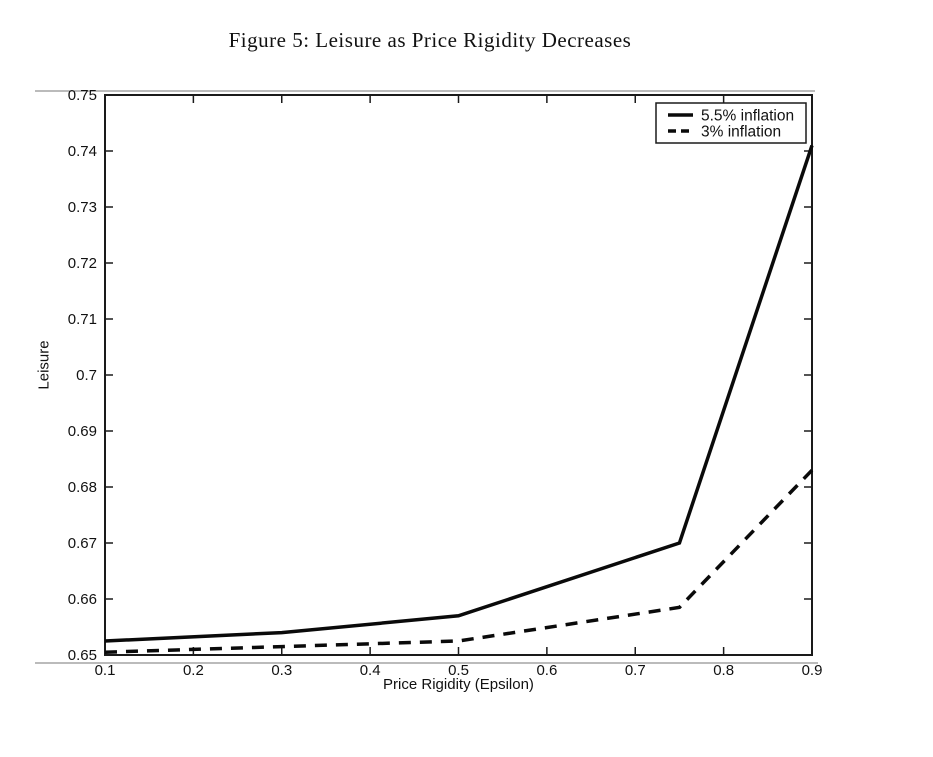  I want to click on legend-entry-label: 3% inflation, so click(741, 132).